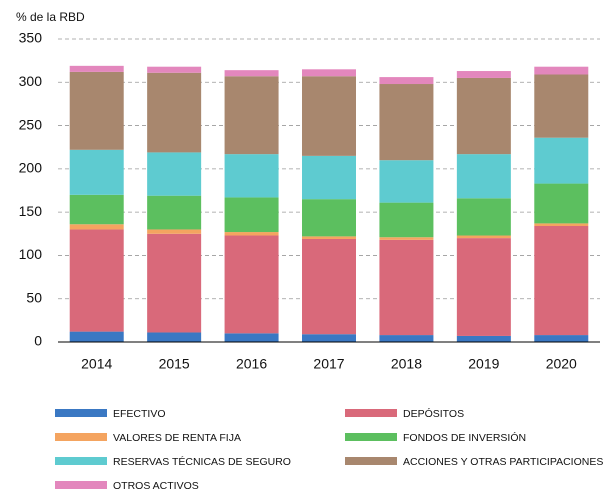 The width and height of the screenshot is (614, 490). What do you see at coordinates (177, 438) in the screenshot?
I see `legend-label: VALORES DE RENTA FIJA` at bounding box center [177, 438].